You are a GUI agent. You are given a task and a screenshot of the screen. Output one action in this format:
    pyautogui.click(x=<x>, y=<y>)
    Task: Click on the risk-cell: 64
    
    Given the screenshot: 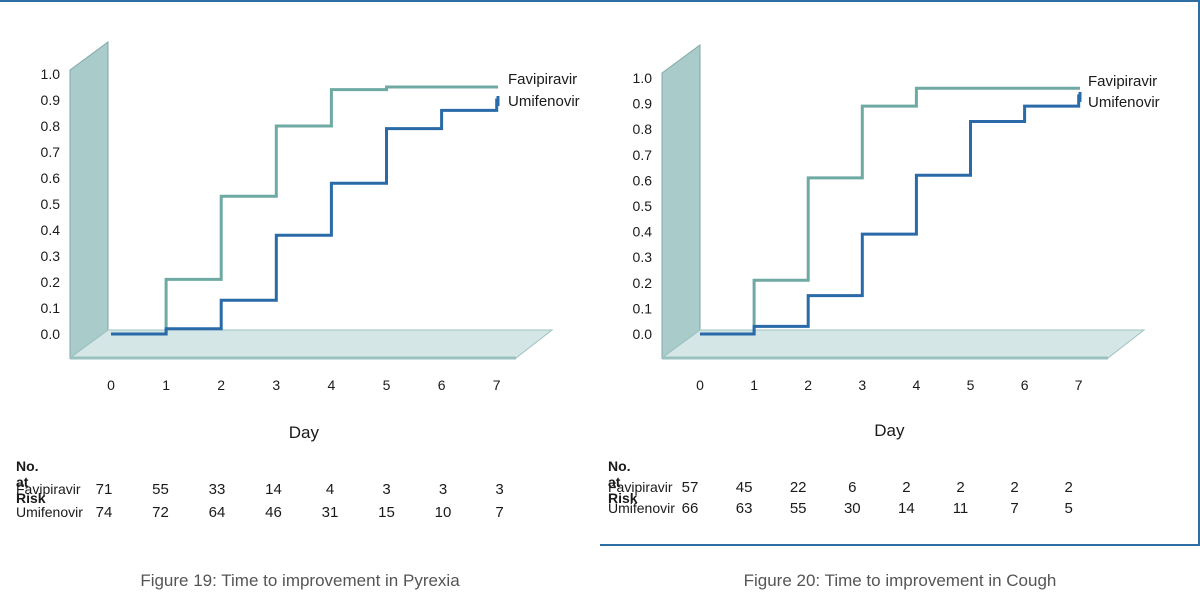 What is the action you would take?
    pyautogui.click(x=217, y=512)
    